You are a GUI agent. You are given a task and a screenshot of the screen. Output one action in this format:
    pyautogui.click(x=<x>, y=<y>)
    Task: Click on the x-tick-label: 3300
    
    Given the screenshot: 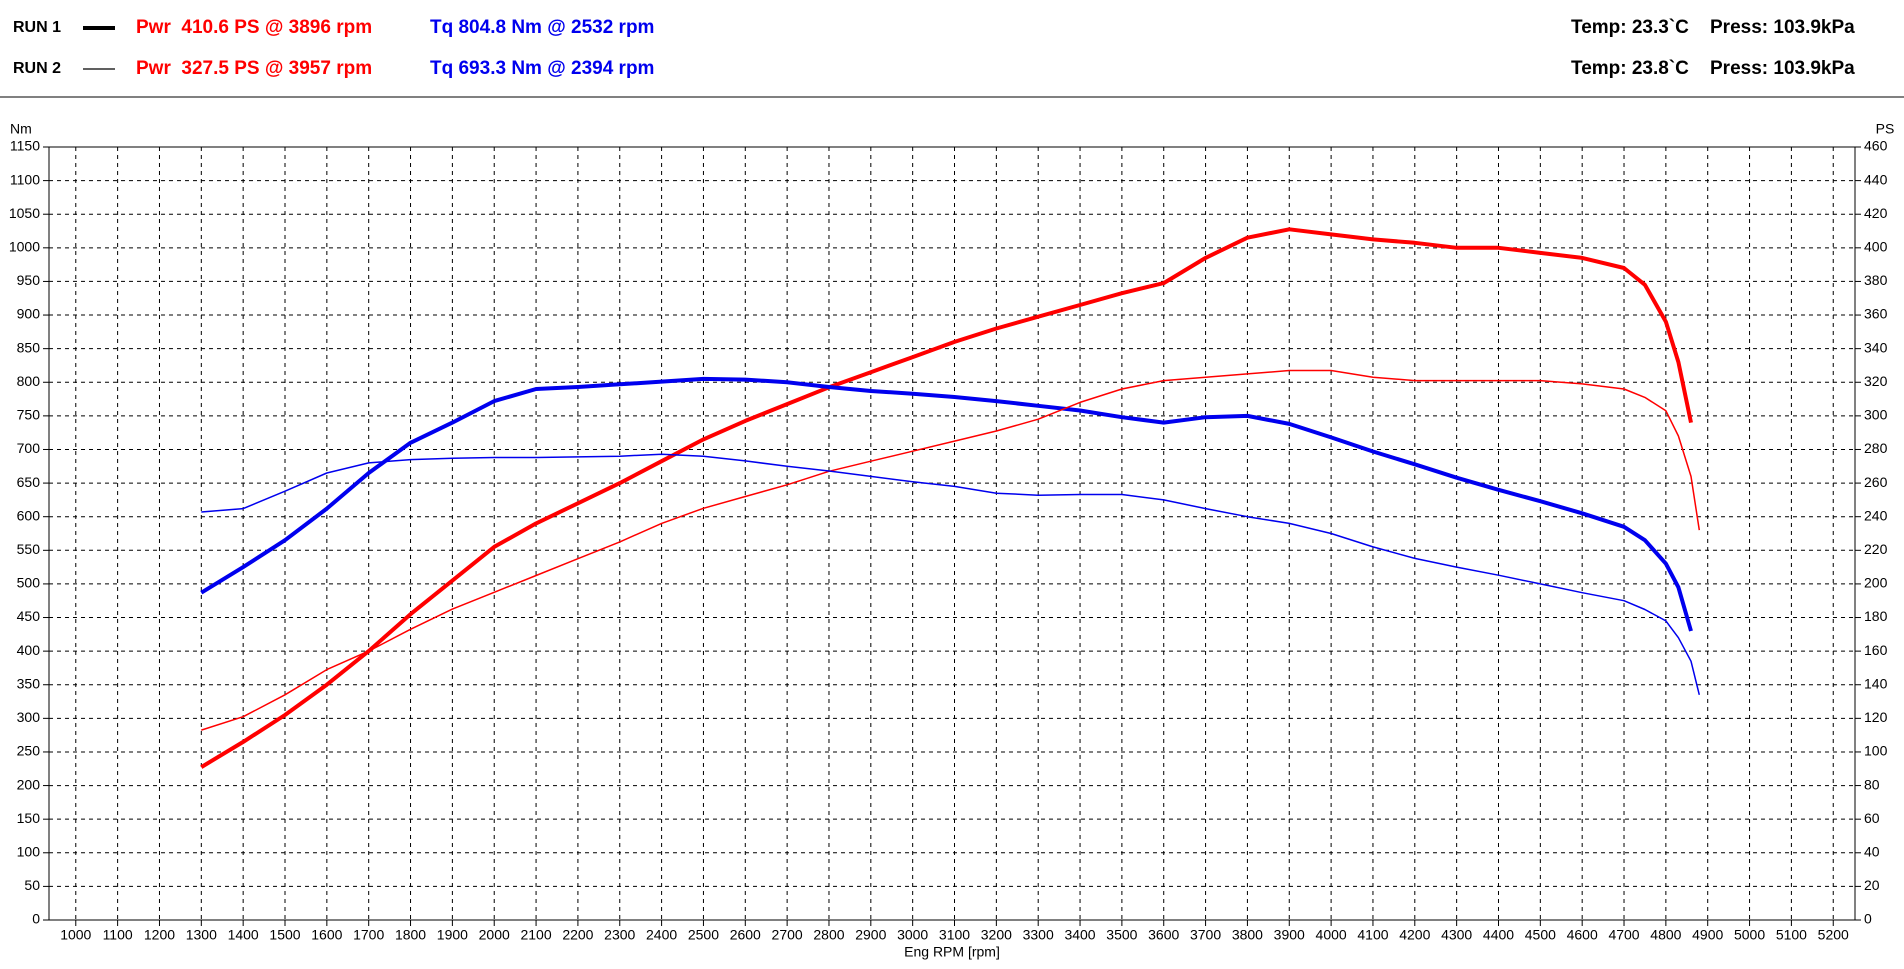 What is the action you would take?
    pyautogui.click(x=1038, y=935)
    